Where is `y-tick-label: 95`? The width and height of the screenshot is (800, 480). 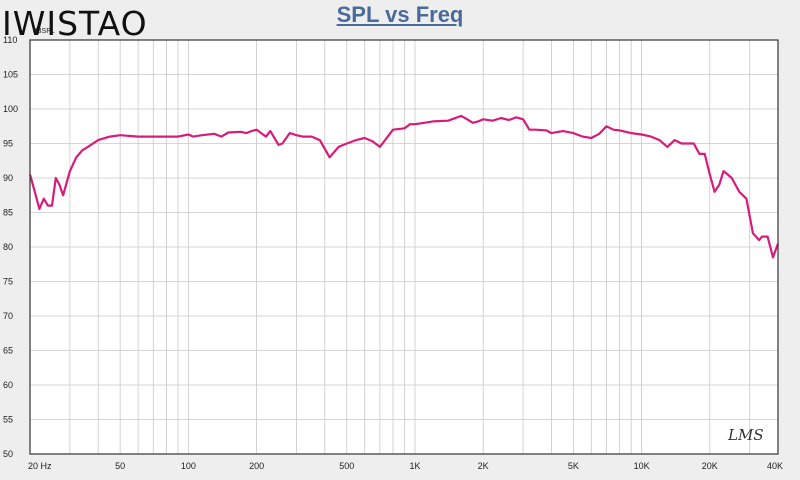 y-tick-label: 95 is located at coordinates (8, 144).